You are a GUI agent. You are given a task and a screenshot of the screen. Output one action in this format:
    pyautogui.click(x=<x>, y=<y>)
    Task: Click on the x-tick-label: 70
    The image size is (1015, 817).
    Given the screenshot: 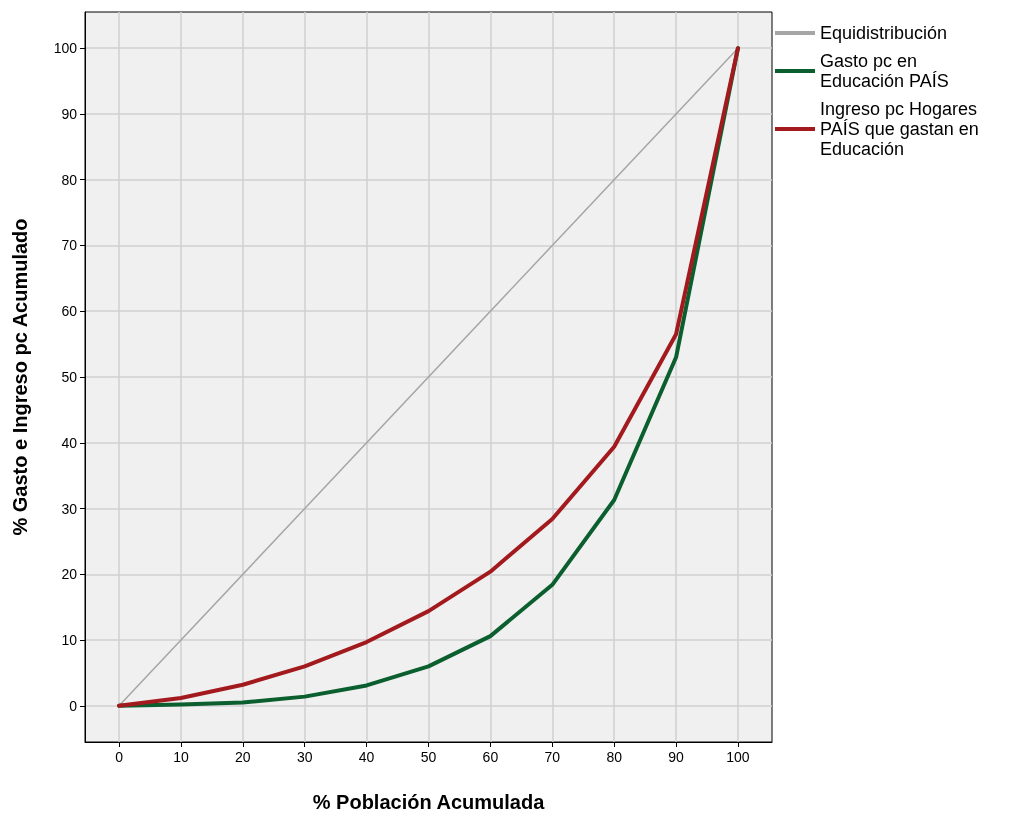 What is the action you would take?
    pyautogui.click(x=552, y=757)
    